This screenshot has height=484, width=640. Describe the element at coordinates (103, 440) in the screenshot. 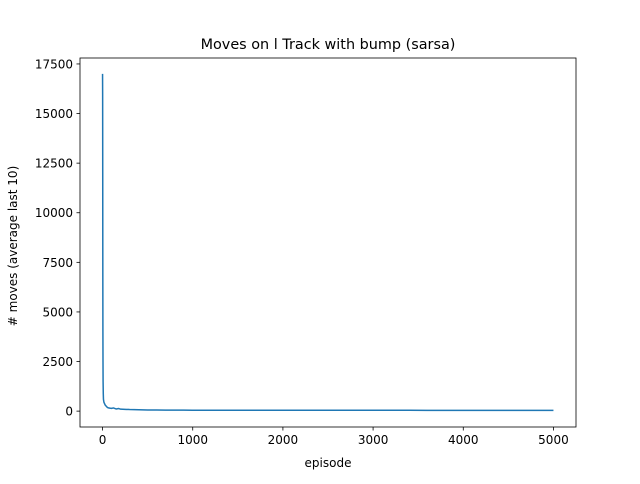

I see `x-tick-label: 0` at that location.